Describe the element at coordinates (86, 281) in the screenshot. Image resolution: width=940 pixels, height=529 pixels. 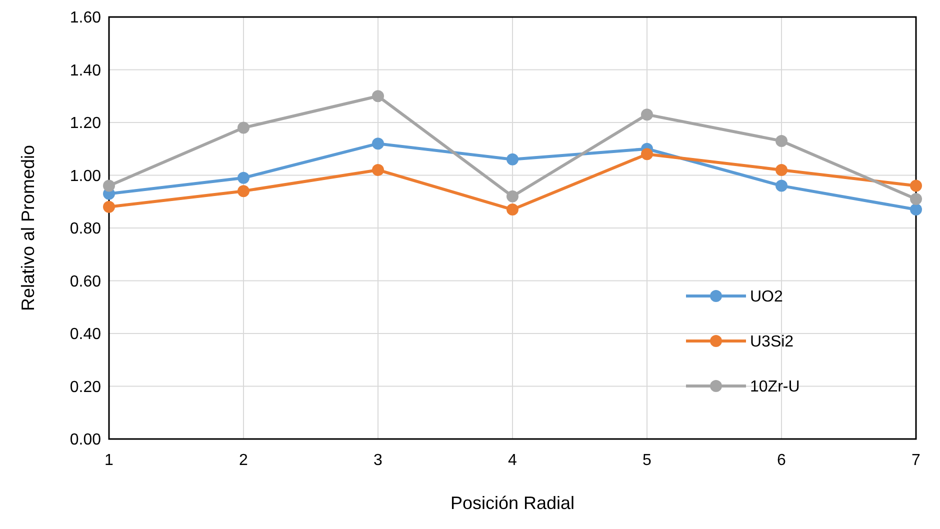
I see `y-tick-label: 0.60` at that location.